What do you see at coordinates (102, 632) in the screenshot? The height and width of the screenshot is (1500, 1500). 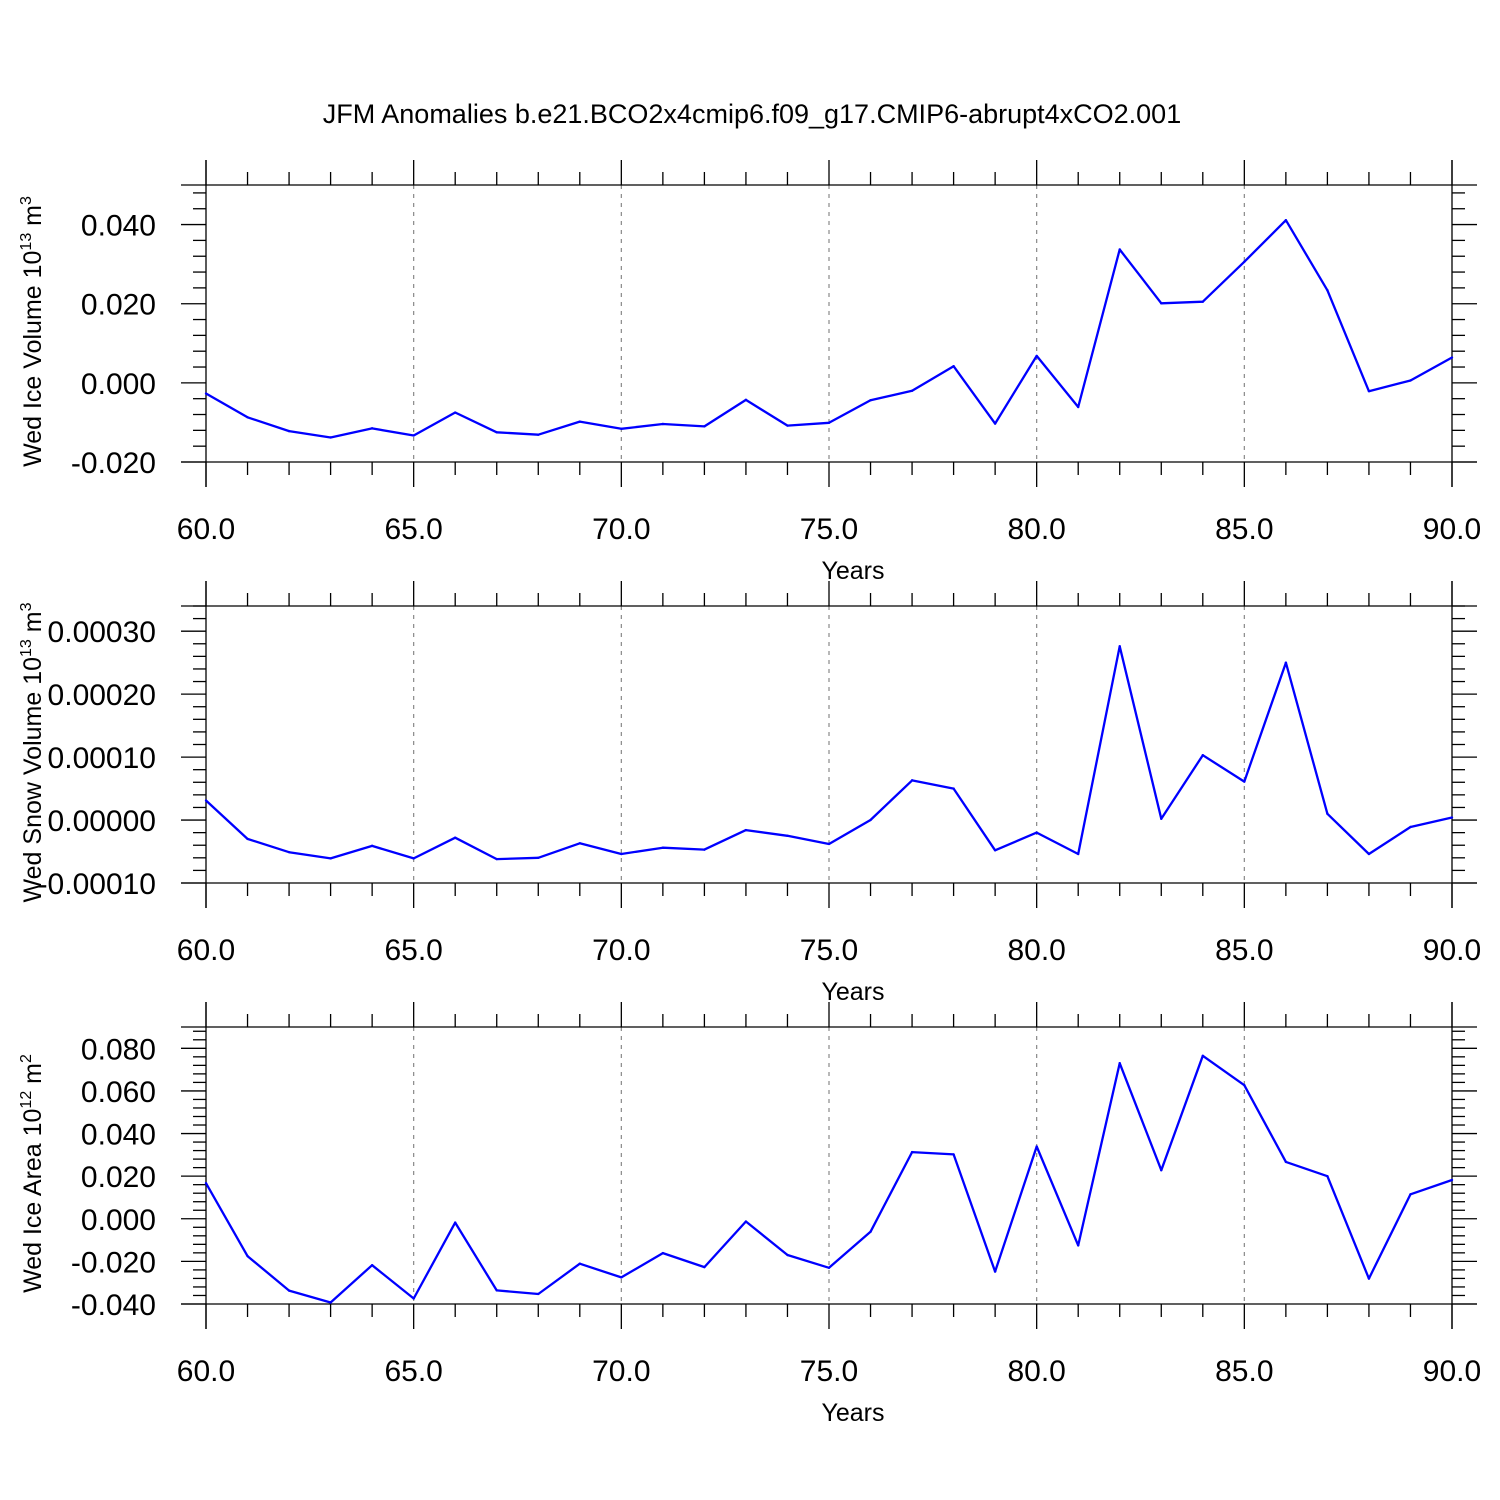 I see `y-tick-label: 0.00030` at bounding box center [102, 632].